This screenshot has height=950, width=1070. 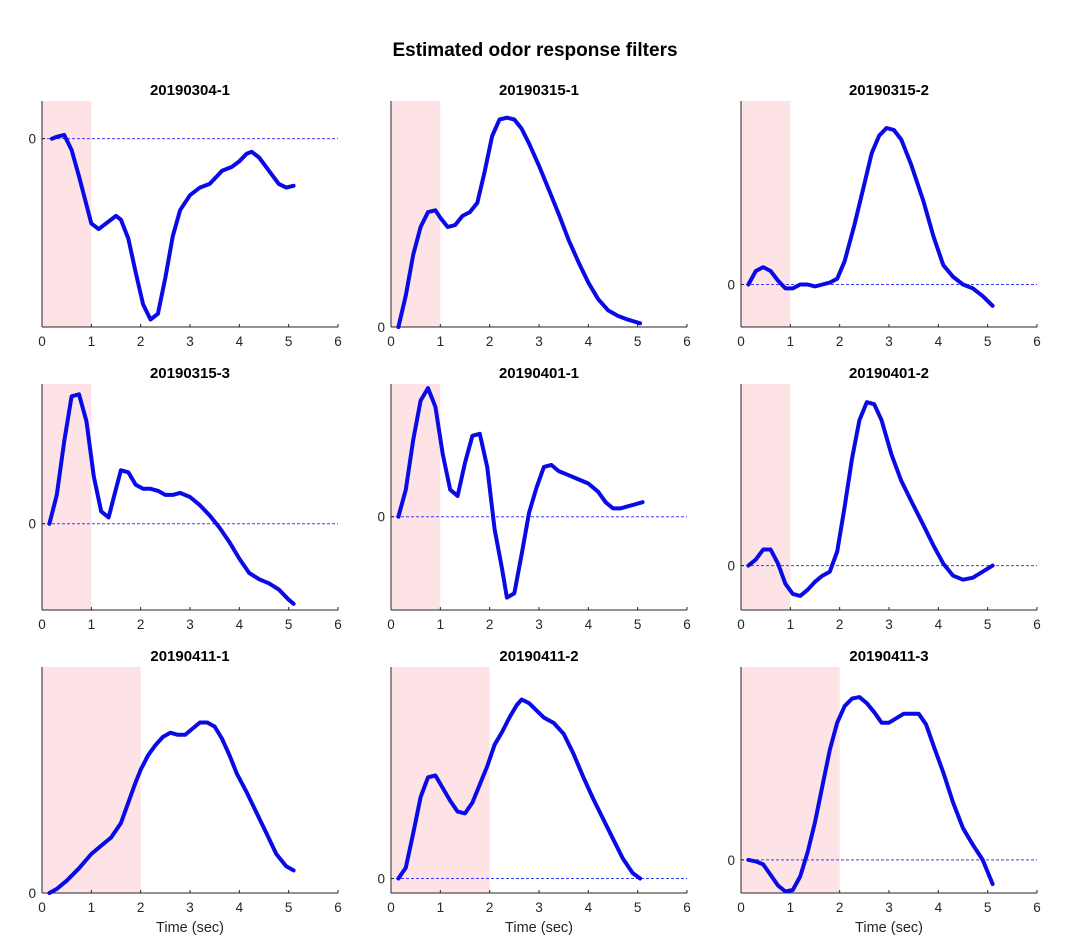 What do you see at coordinates (534, 50) in the screenshot?
I see `figure-title: Estimated odor response filters` at bounding box center [534, 50].